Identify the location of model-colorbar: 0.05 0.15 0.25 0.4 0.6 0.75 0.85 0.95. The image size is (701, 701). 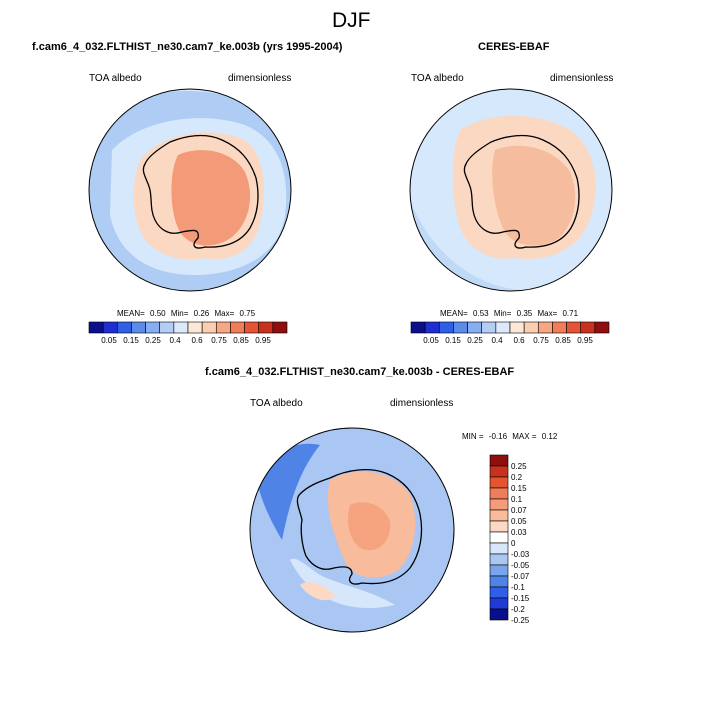
(188, 333).